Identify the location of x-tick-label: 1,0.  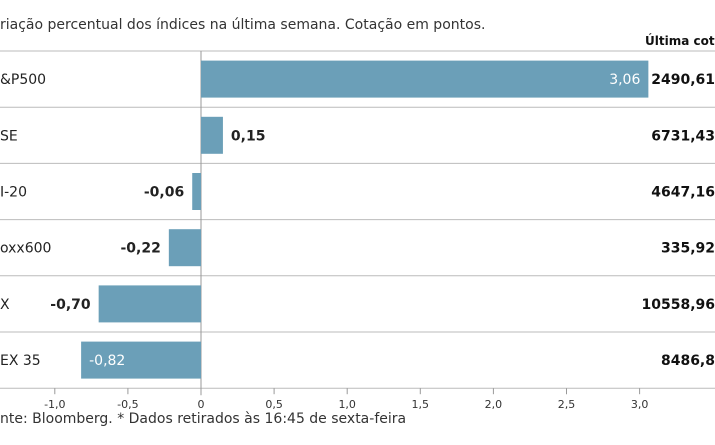
(347, 404).